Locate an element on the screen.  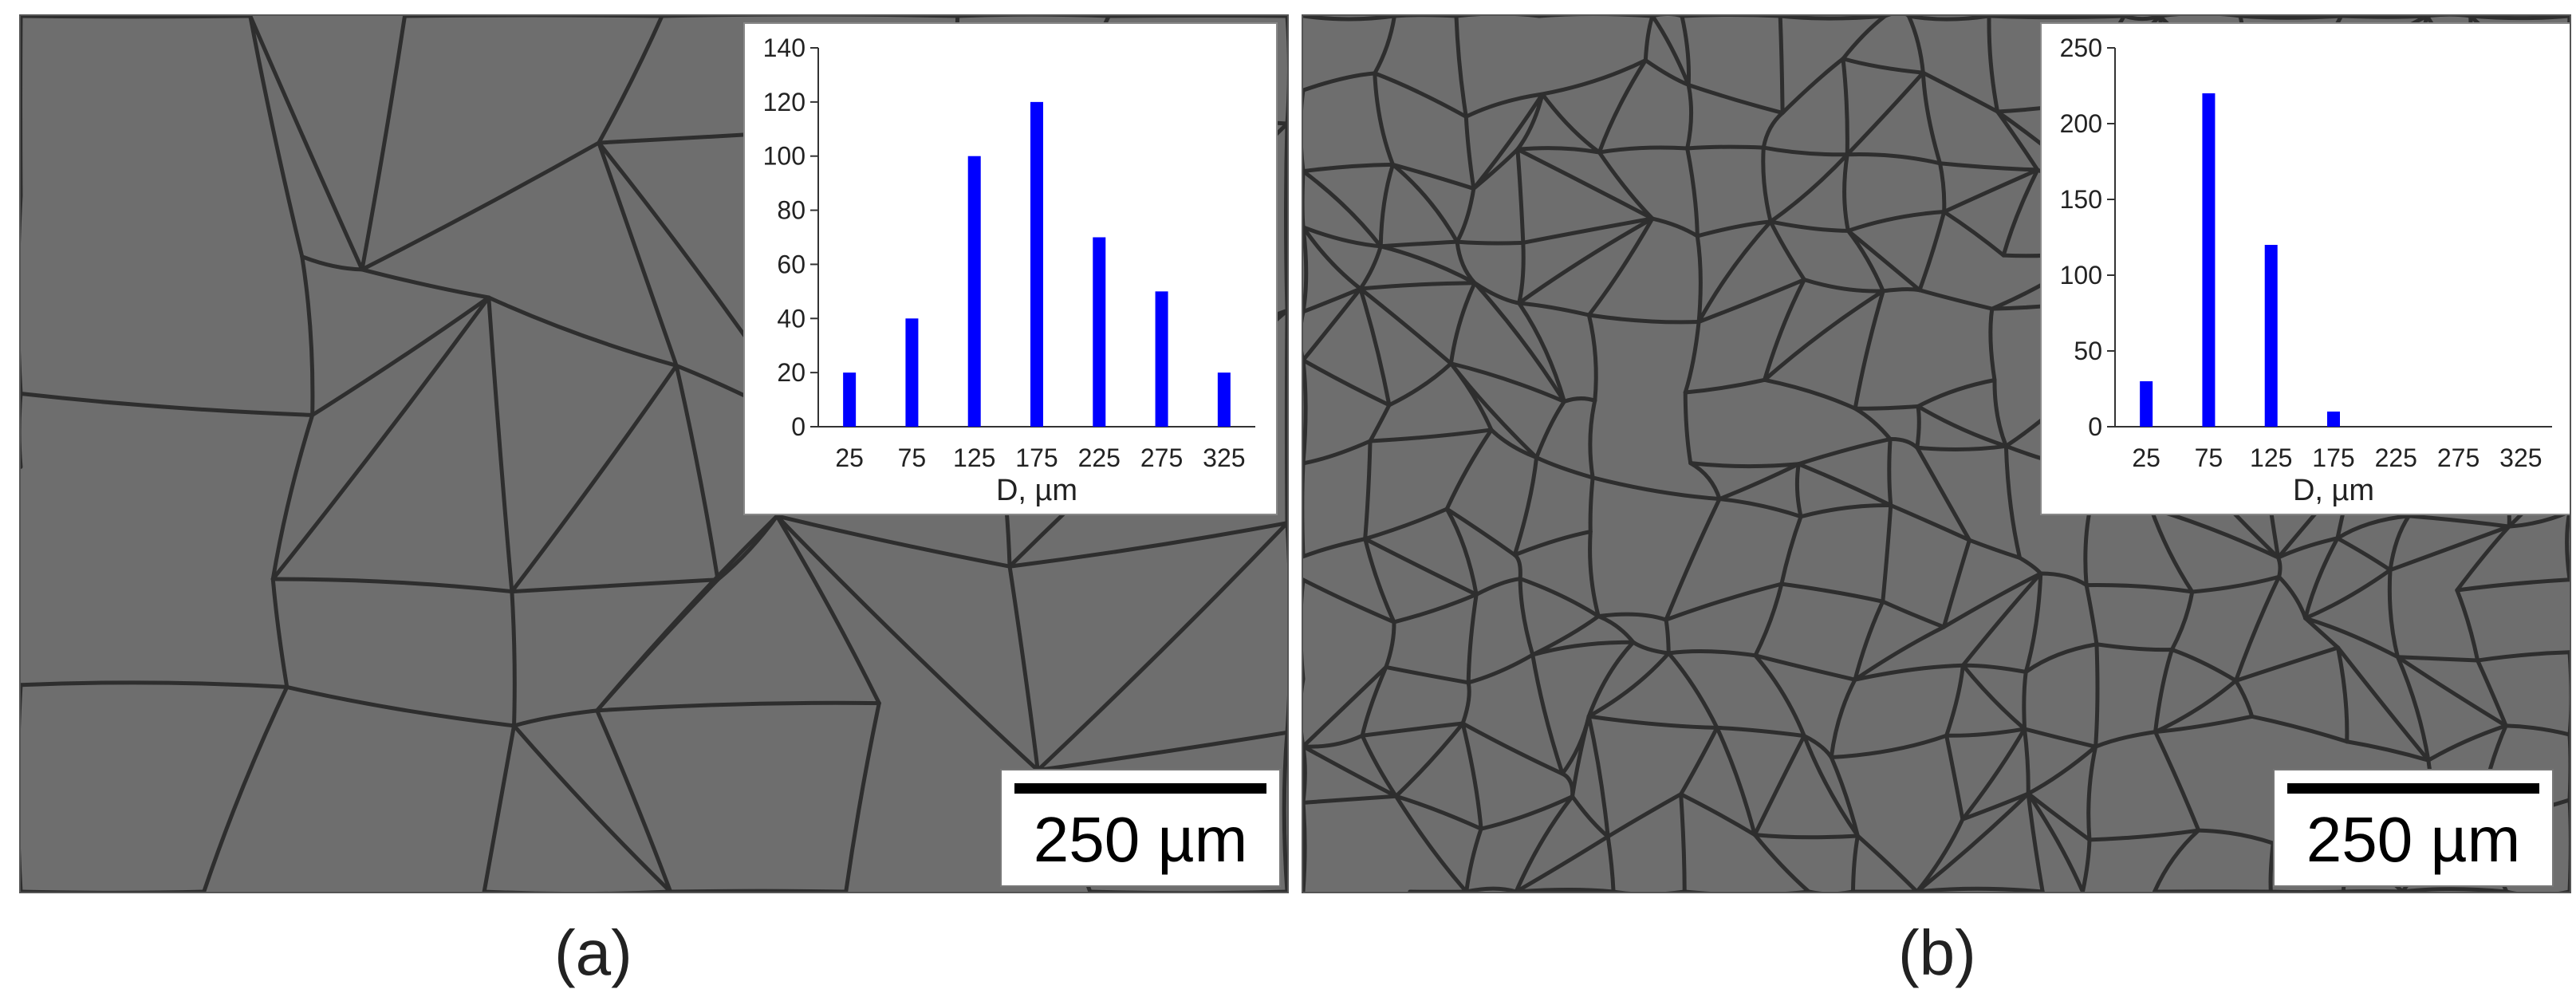
scale-bar-label-a: 250 µm is located at coordinates (1140, 839).